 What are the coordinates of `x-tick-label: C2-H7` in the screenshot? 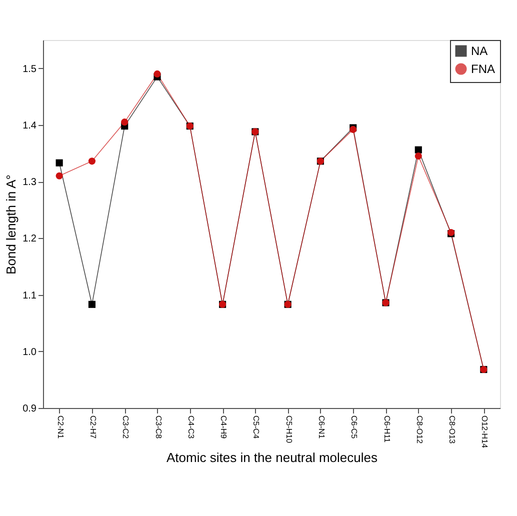 It's located at (93, 428).